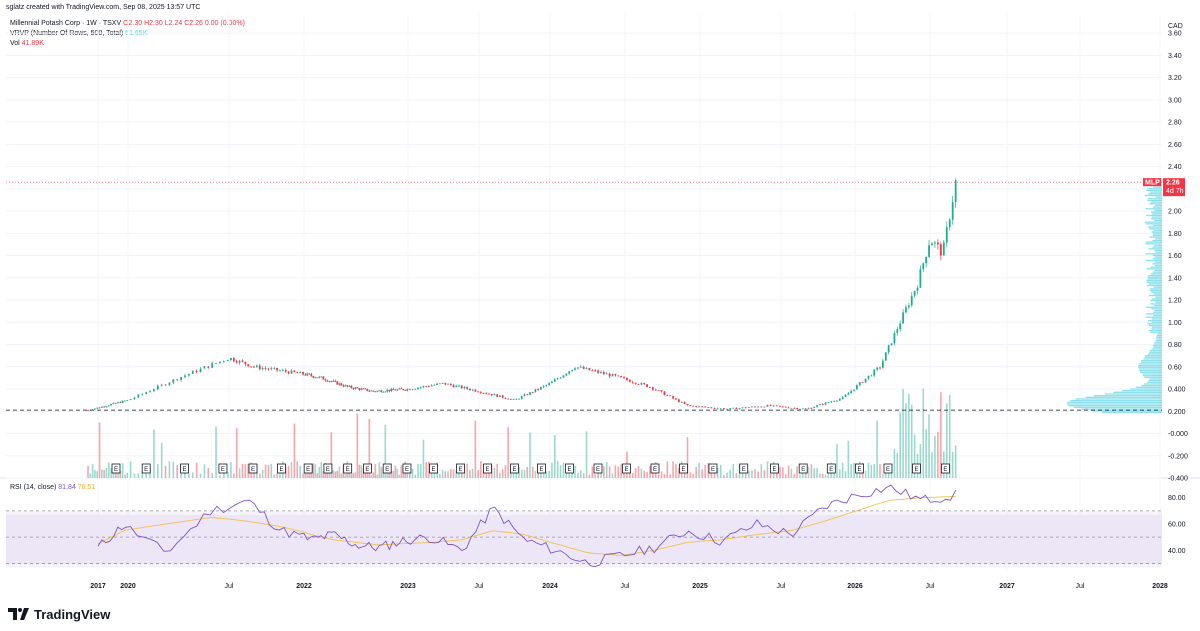 Image resolution: width=1200 pixels, height=631 pixels. What do you see at coordinates (27, 43) in the screenshot?
I see `volume-legend: Vol 41.89K` at bounding box center [27, 43].